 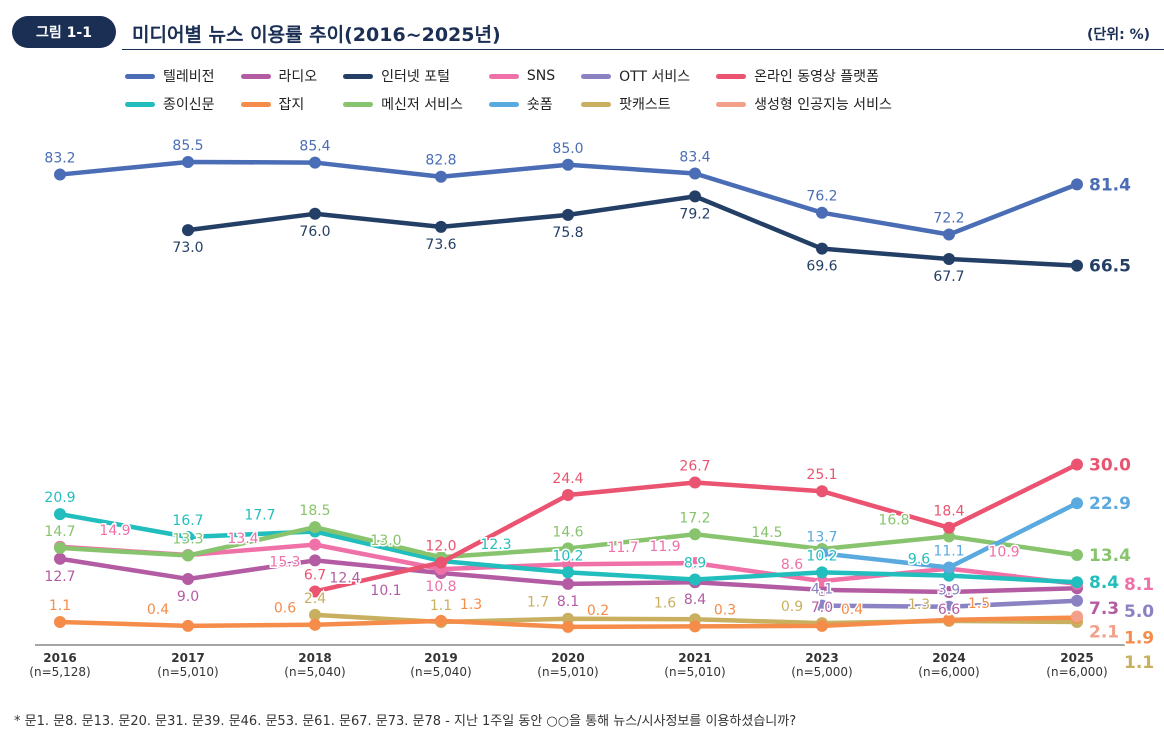 I want to click on x-tick-label: 2020, so click(x=567, y=658).